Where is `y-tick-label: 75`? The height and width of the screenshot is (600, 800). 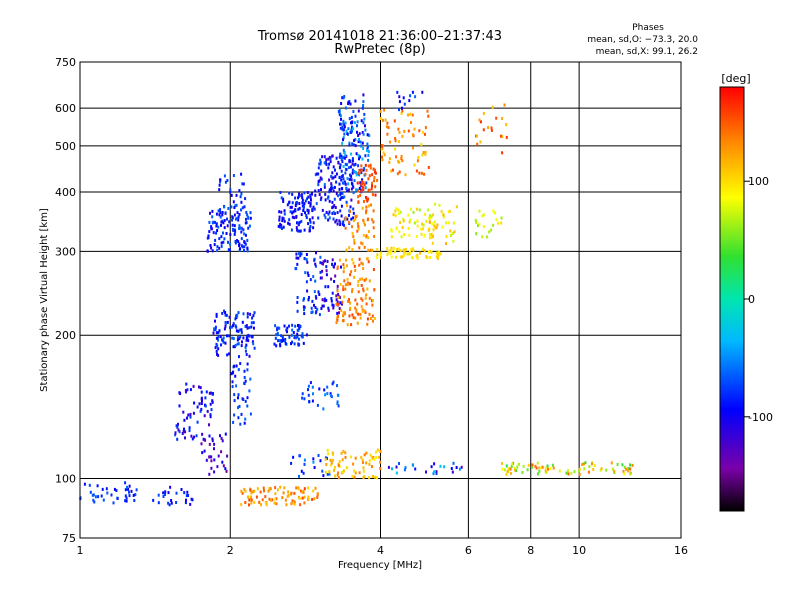
y-tick-label: 75 is located at coordinates (69, 538).